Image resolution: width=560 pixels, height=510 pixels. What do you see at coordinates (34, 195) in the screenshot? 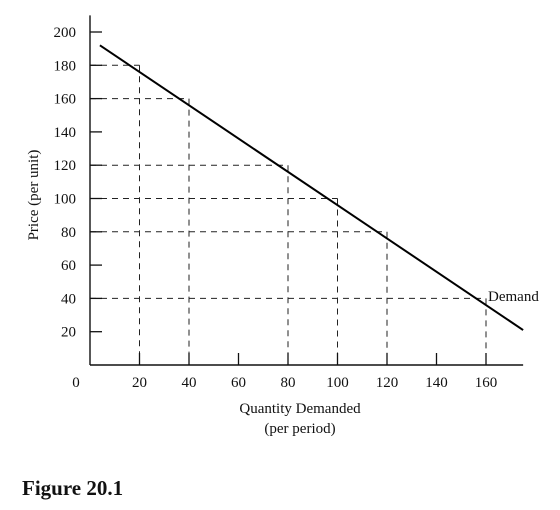
I see `y-axis-label: Price (per unit)` at bounding box center [34, 195].